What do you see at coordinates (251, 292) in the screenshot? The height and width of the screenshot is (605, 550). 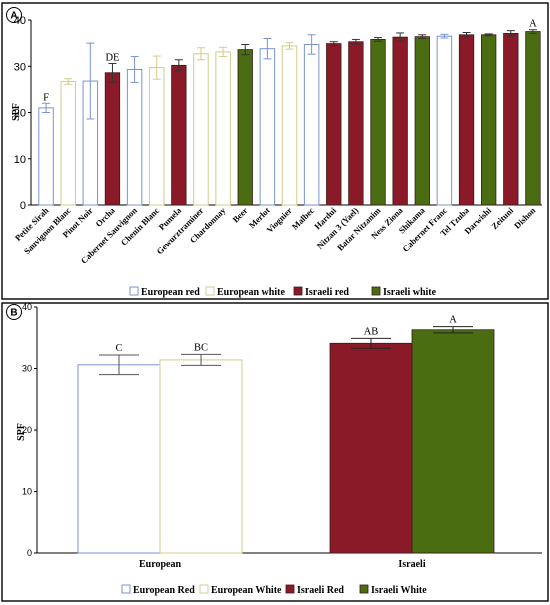 I see `panel-a-legend-label: European white` at bounding box center [251, 292].